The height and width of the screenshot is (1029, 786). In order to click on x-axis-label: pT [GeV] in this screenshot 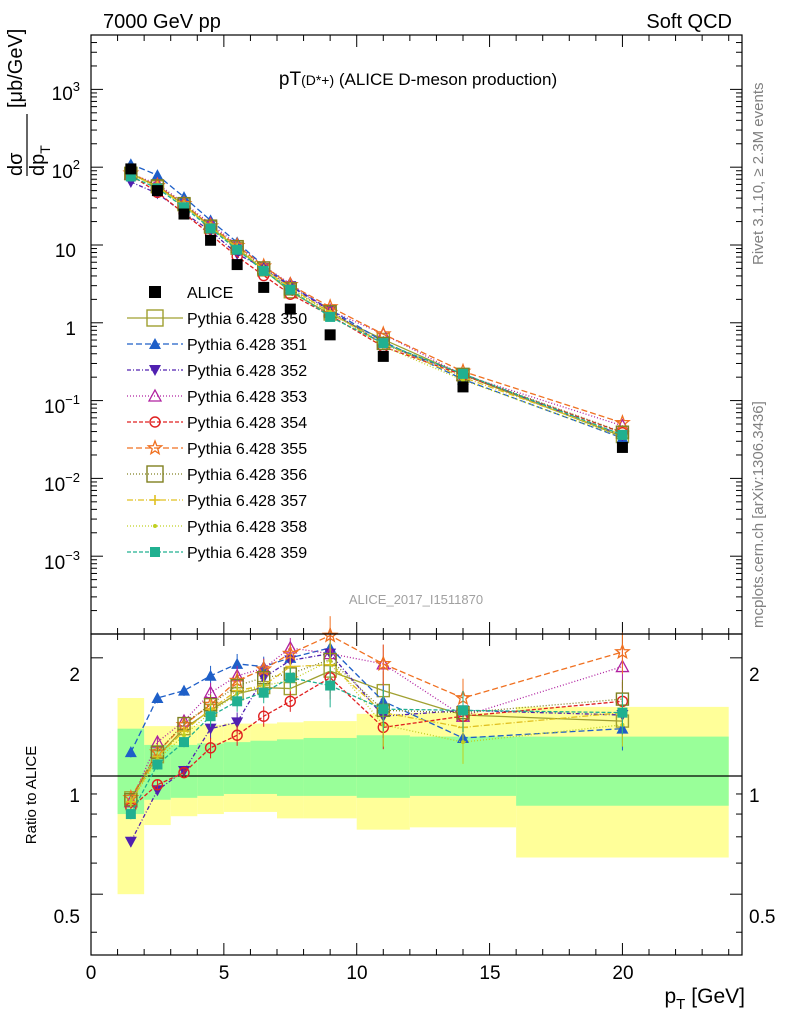, I will do `click(704, 999)`.